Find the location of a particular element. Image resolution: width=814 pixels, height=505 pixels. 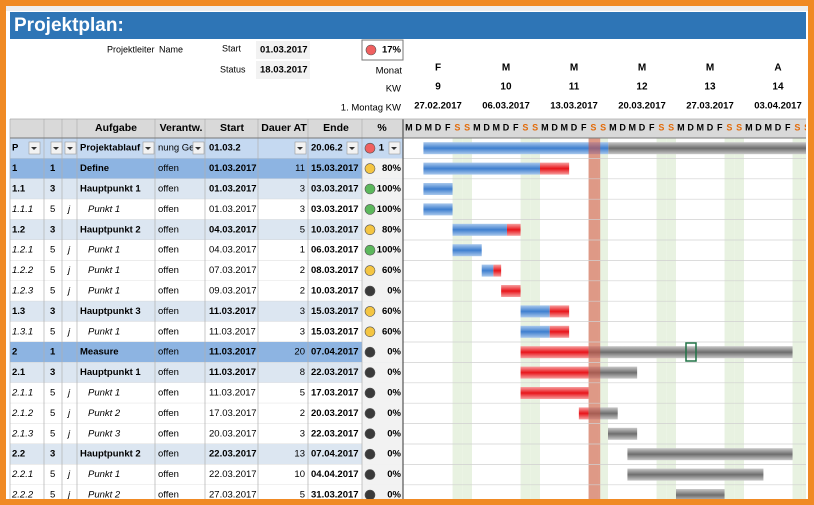

column-header: % is located at coordinates (382, 128).